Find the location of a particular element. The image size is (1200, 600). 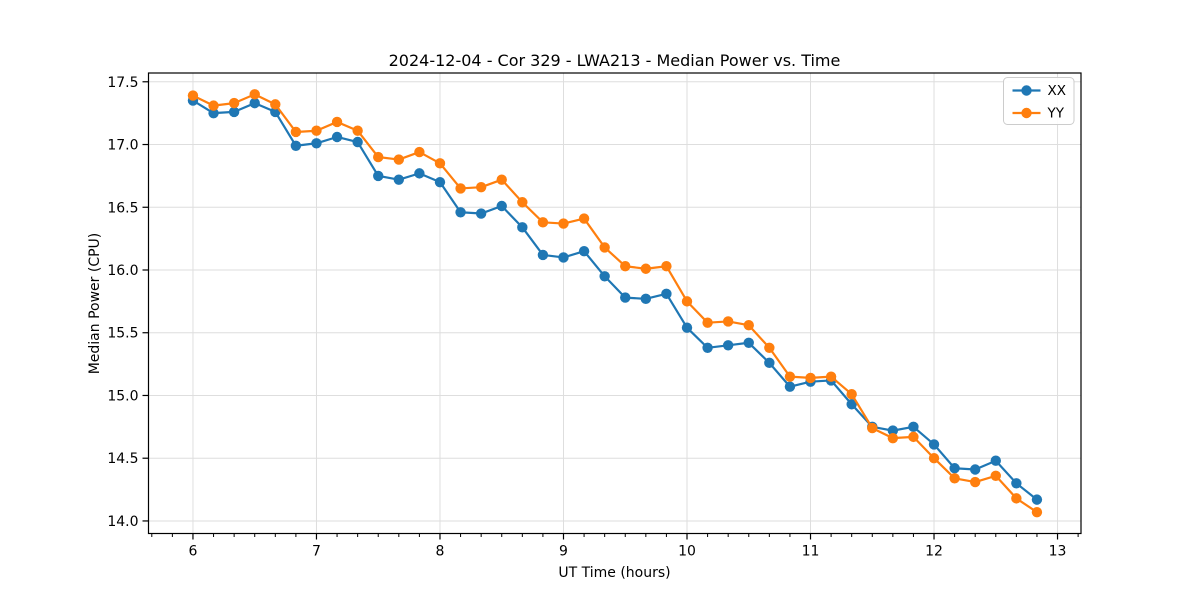

y-tick-label: 16.5 is located at coordinates (122, 208).